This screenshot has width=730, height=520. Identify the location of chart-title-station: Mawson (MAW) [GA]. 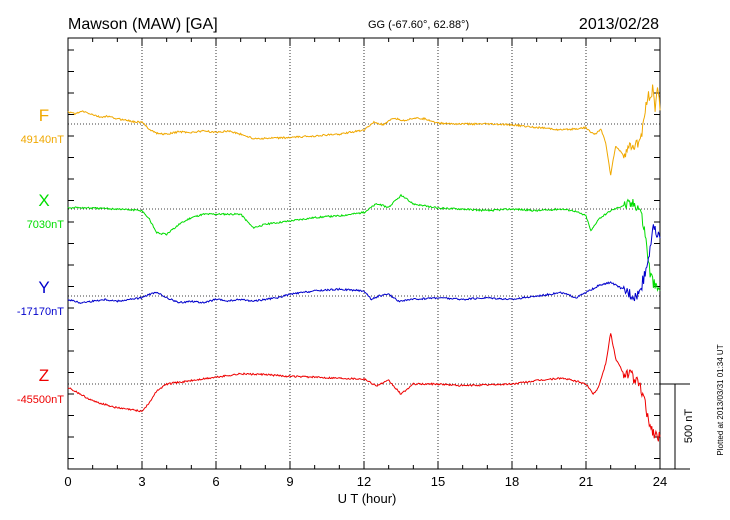
(143, 24).